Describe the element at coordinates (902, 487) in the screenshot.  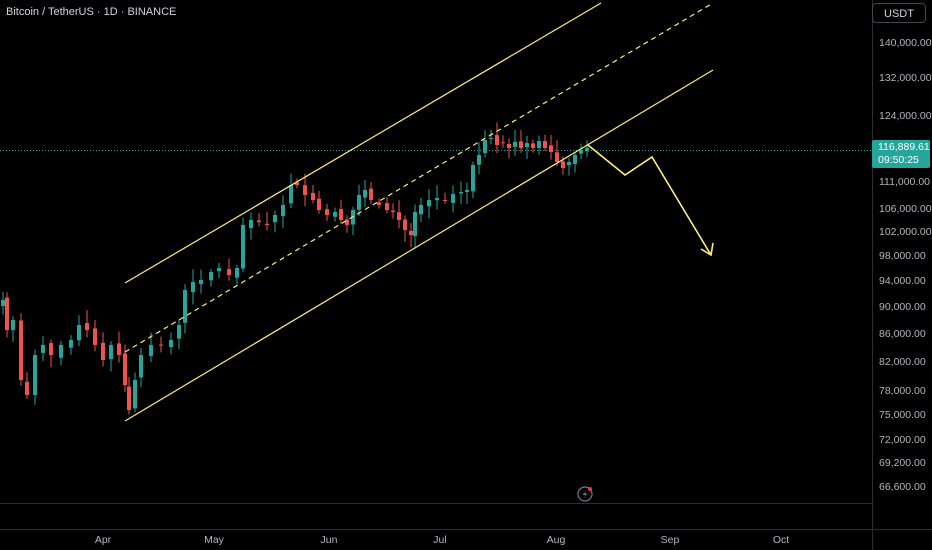
I see `price-tick-label: 66,600.00` at that location.